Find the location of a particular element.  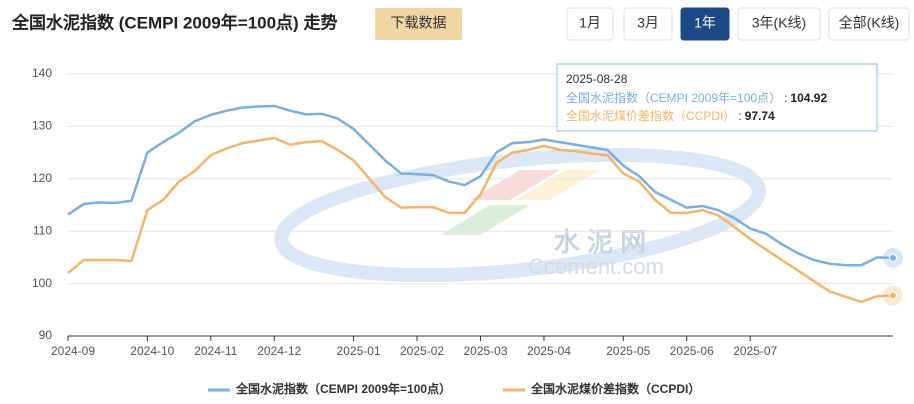

tooltip-part: 97.74 is located at coordinates (760, 116).